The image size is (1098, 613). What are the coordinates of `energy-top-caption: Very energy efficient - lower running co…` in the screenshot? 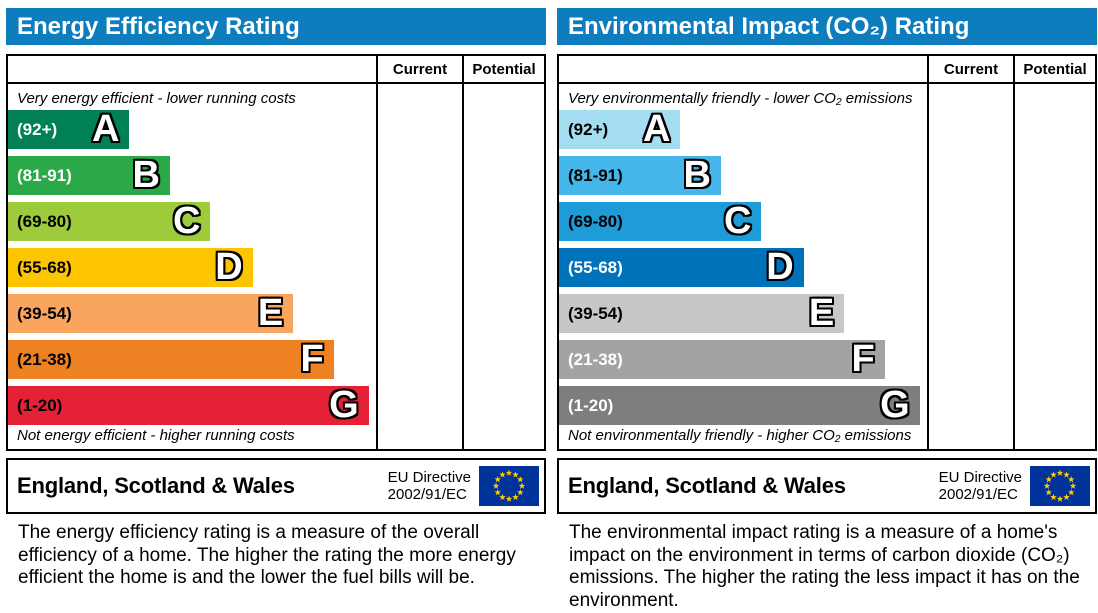 It's located at (156, 98).